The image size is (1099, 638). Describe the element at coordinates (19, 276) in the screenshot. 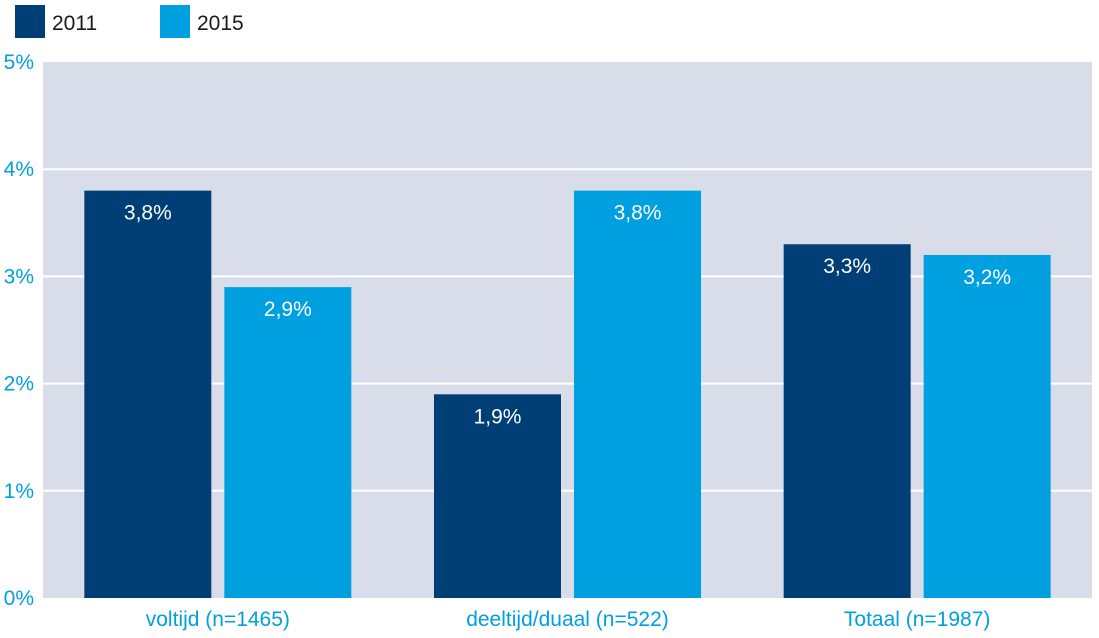

I see `y-tick-label: 3%` at that location.